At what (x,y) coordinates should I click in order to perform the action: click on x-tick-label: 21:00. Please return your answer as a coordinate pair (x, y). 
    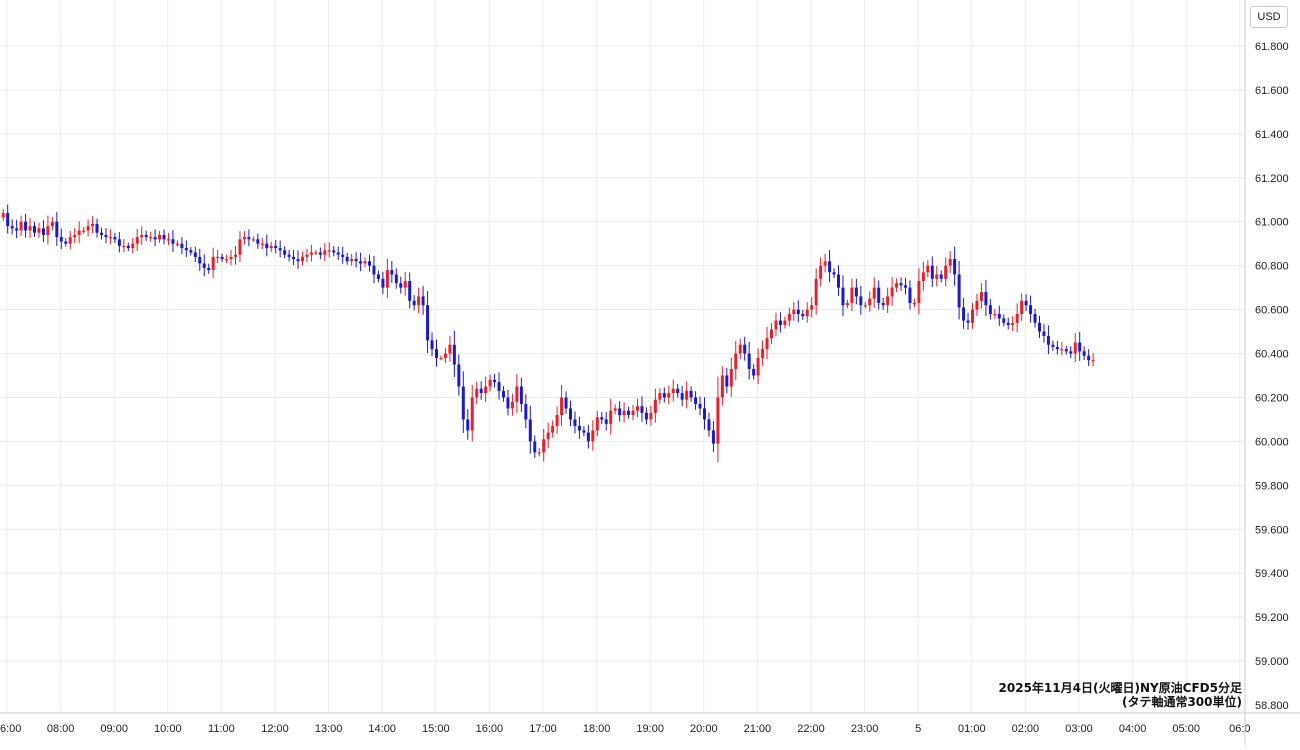
    Looking at the image, I should click on (758, 729).